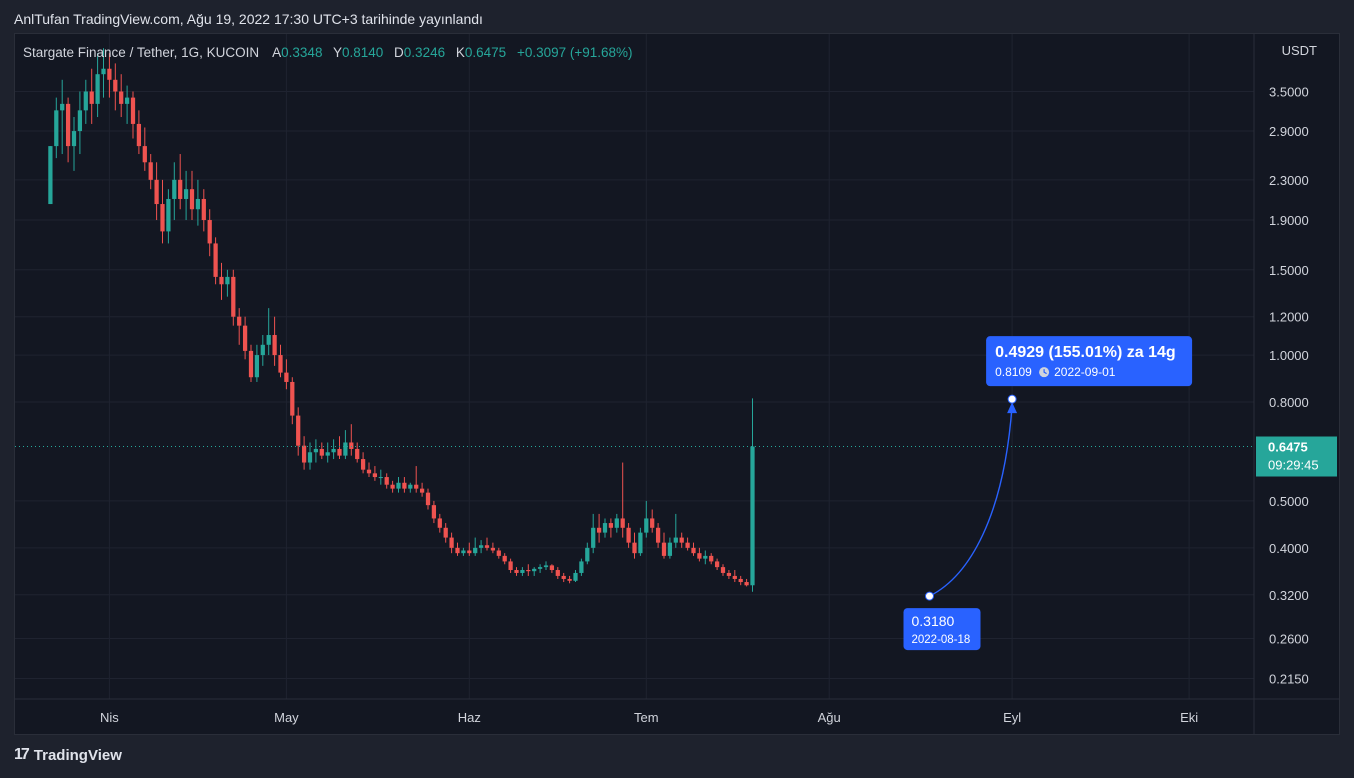 Image resolution: width=1354 pixels, height=778 pixels. What do you see at coordinates (929, 596) in the screenshot?
I see `measure-start-point` at bounding box center [929, 596].